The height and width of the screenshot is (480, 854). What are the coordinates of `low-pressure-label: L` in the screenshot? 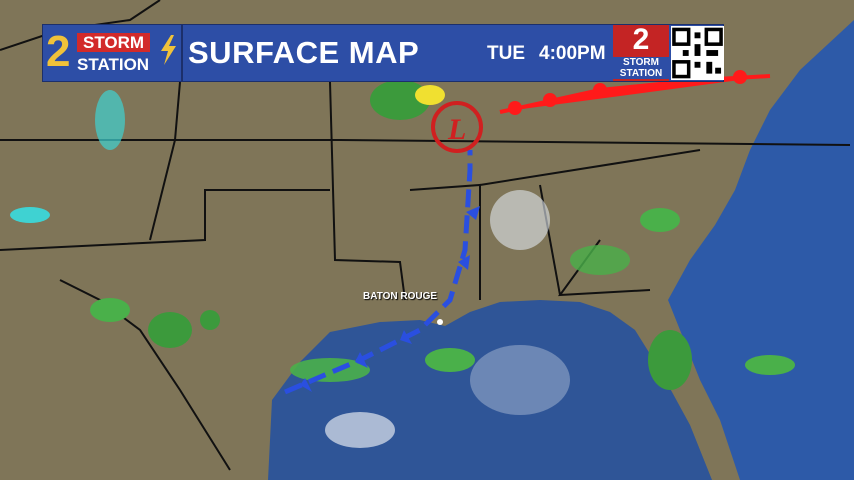 It's located at (456, 129).